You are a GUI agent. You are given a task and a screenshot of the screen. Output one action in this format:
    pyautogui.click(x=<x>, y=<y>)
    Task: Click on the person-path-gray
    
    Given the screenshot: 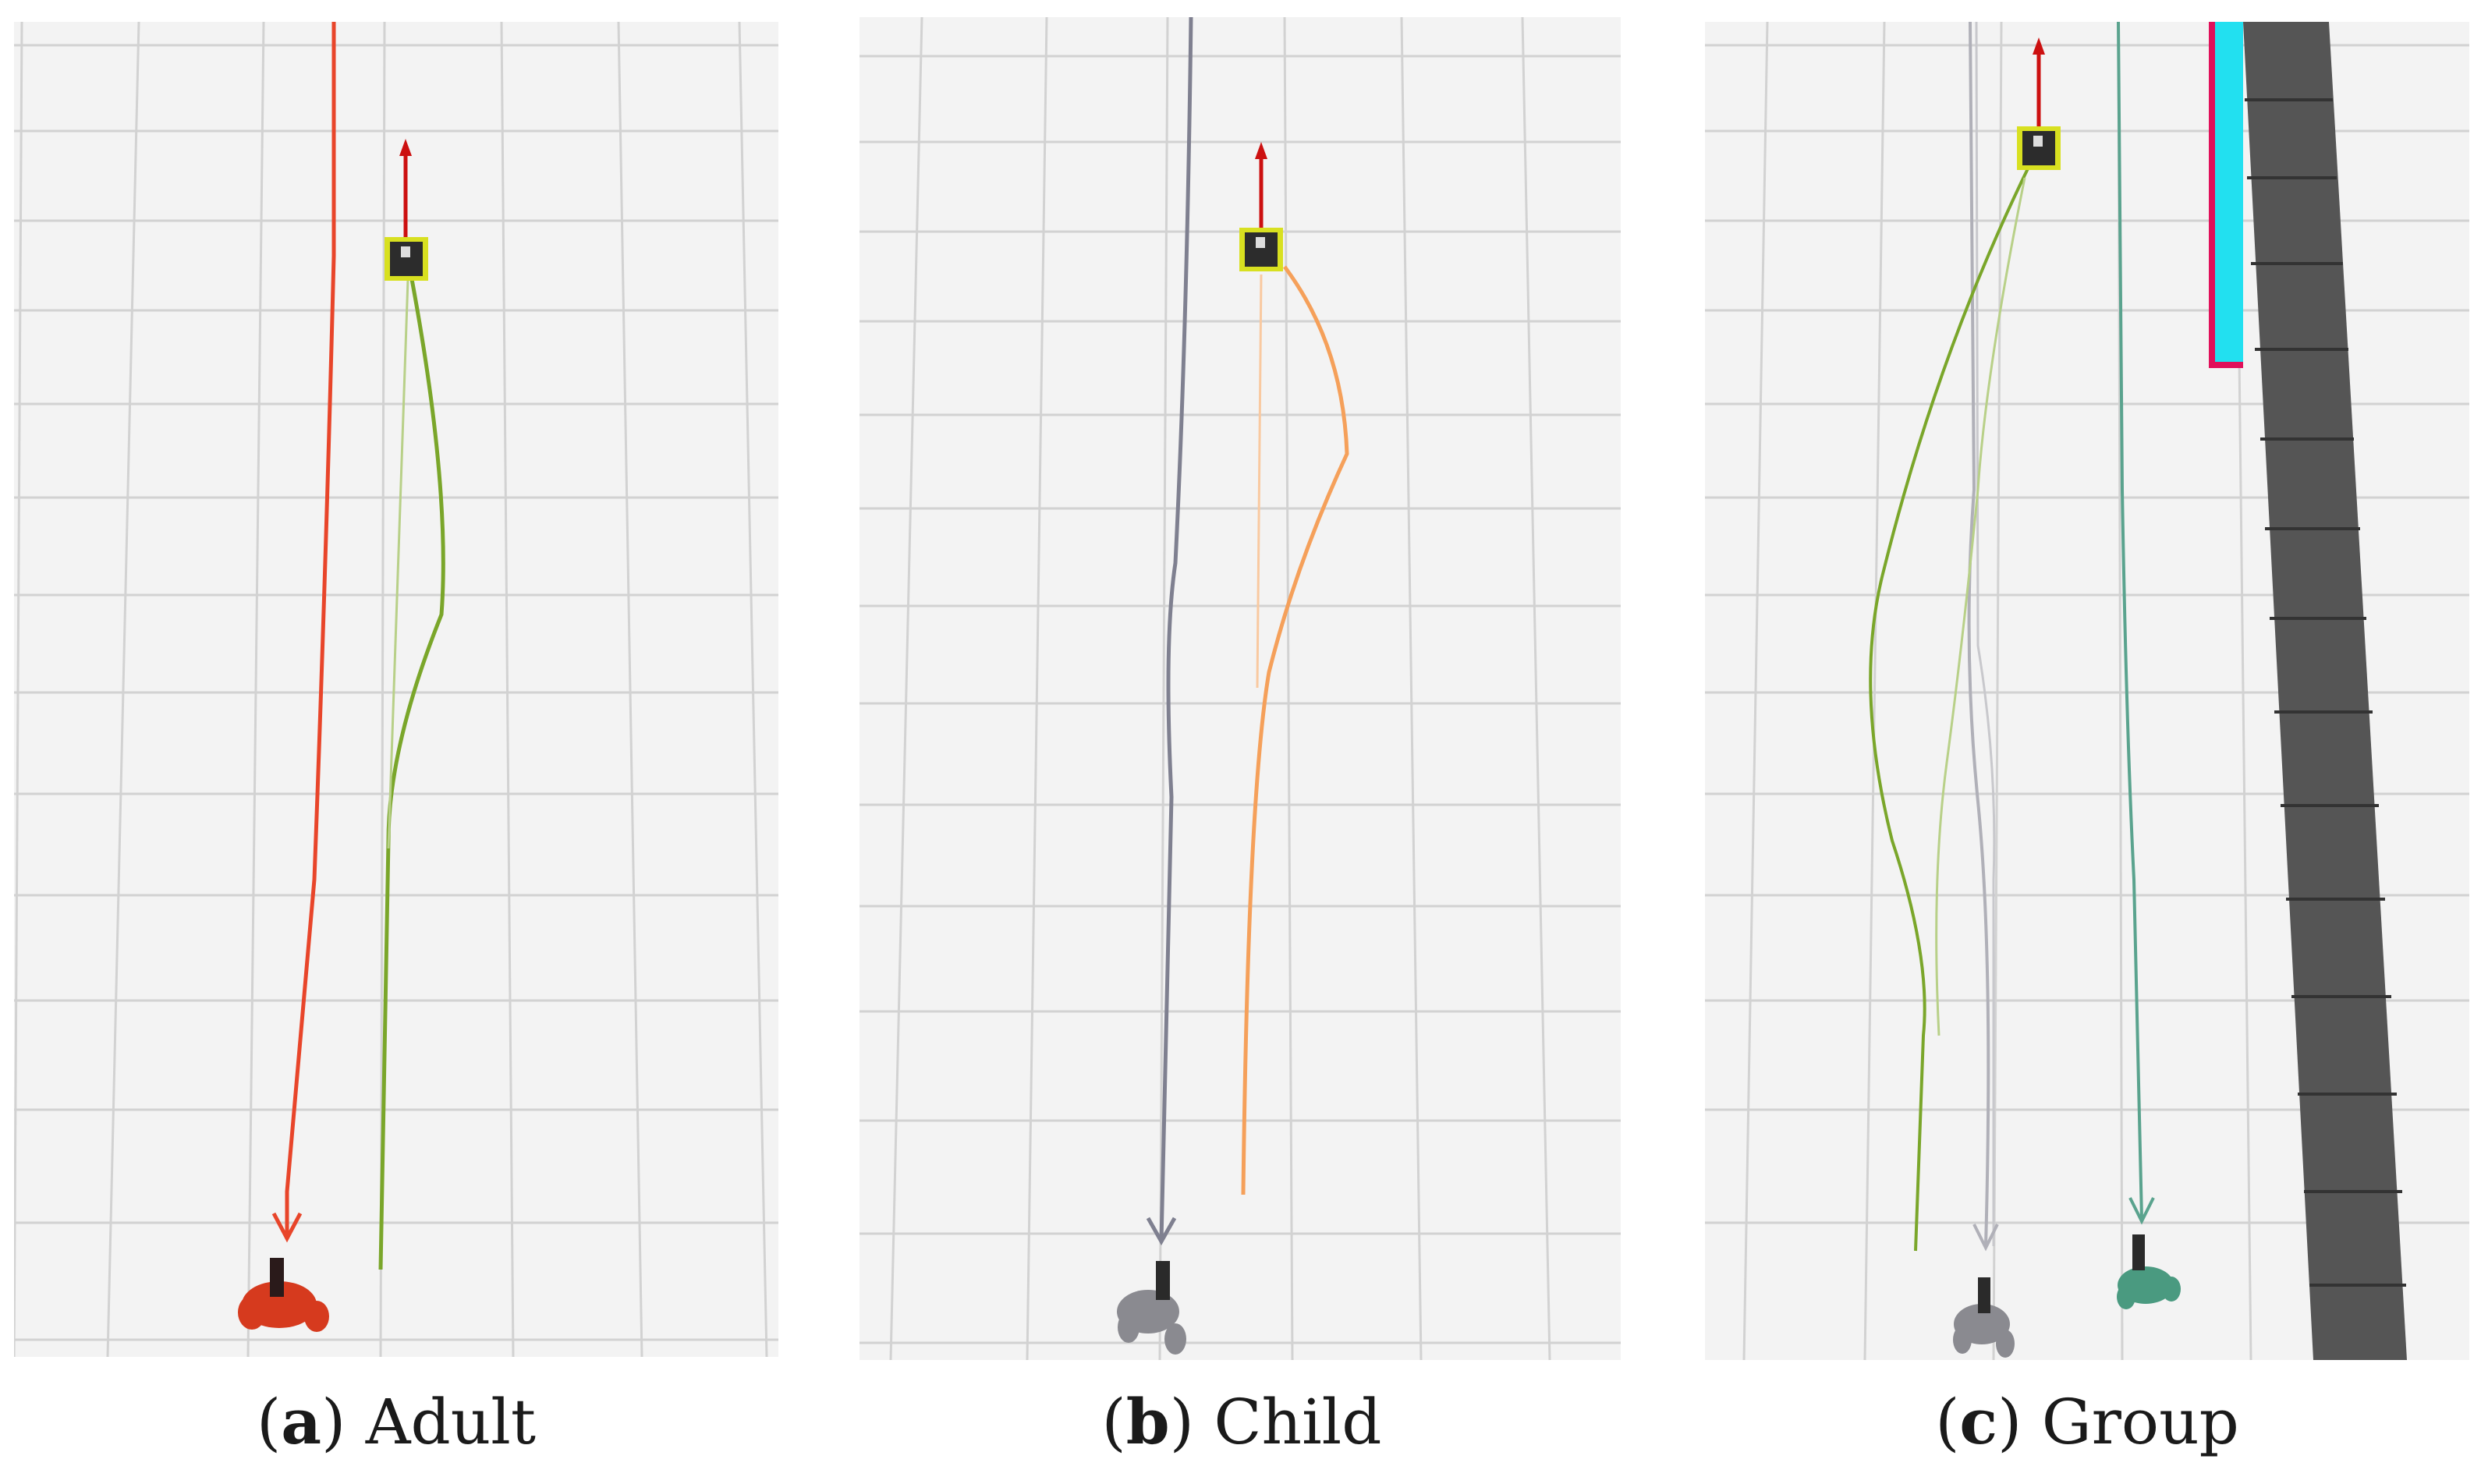 What is the action you would take?
    pyautogui.click(x=1978, y=634)
    